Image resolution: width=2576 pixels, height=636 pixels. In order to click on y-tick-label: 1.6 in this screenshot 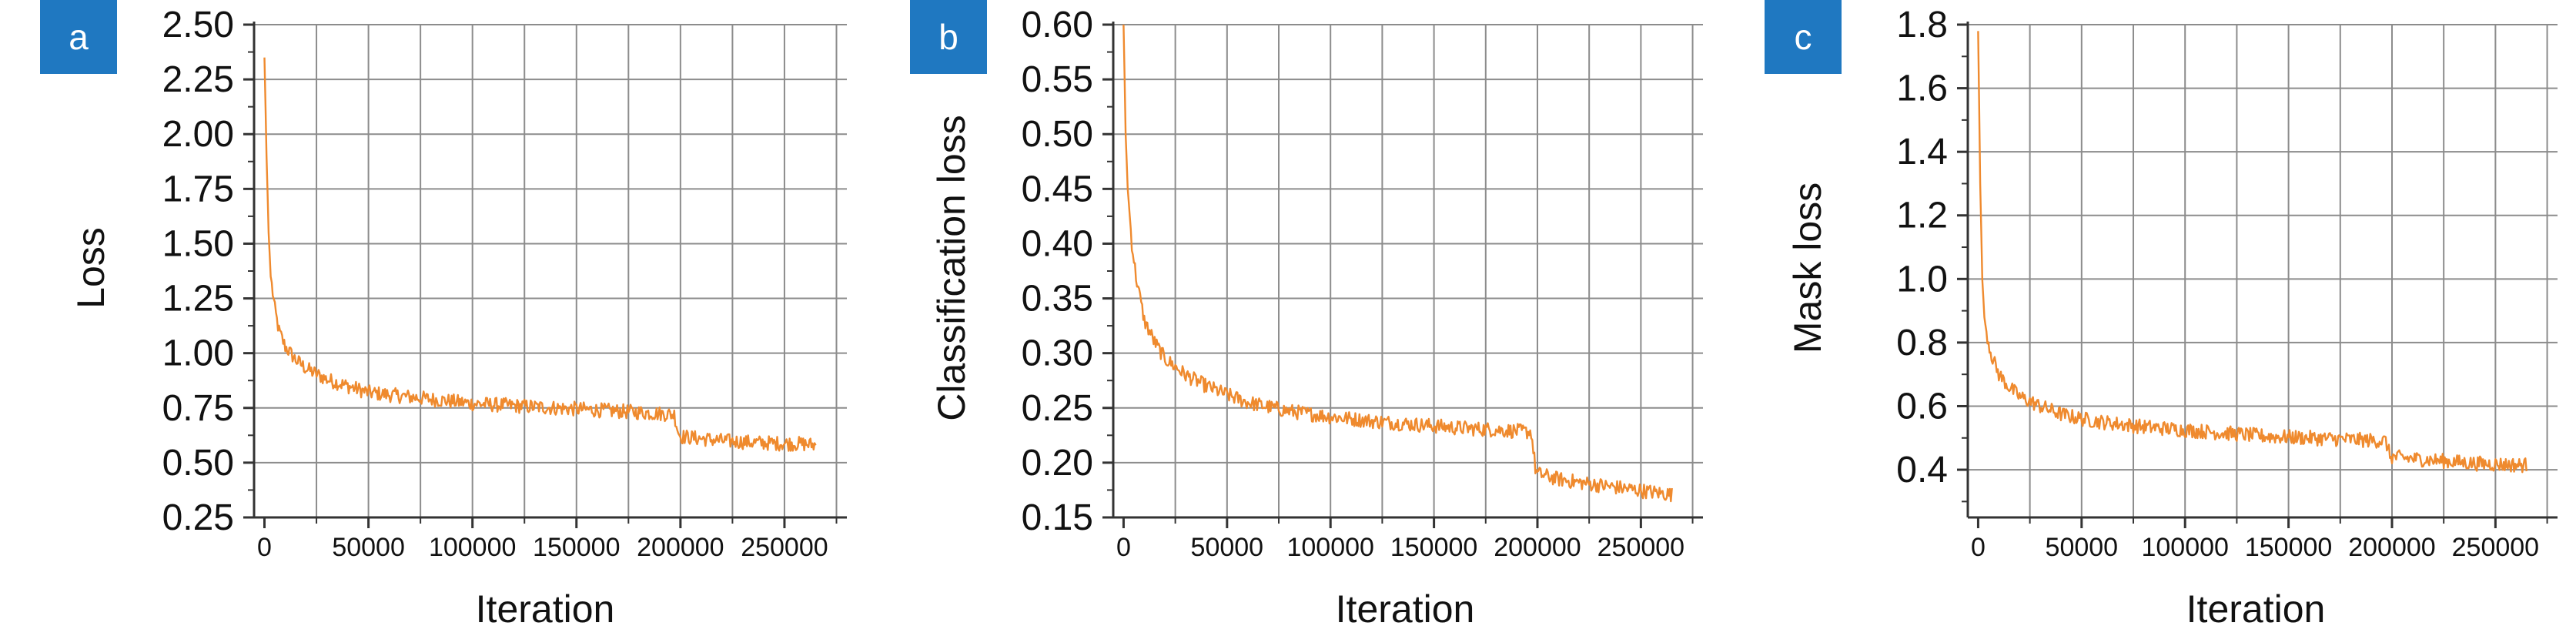, I will do `click(1922, 89)`.